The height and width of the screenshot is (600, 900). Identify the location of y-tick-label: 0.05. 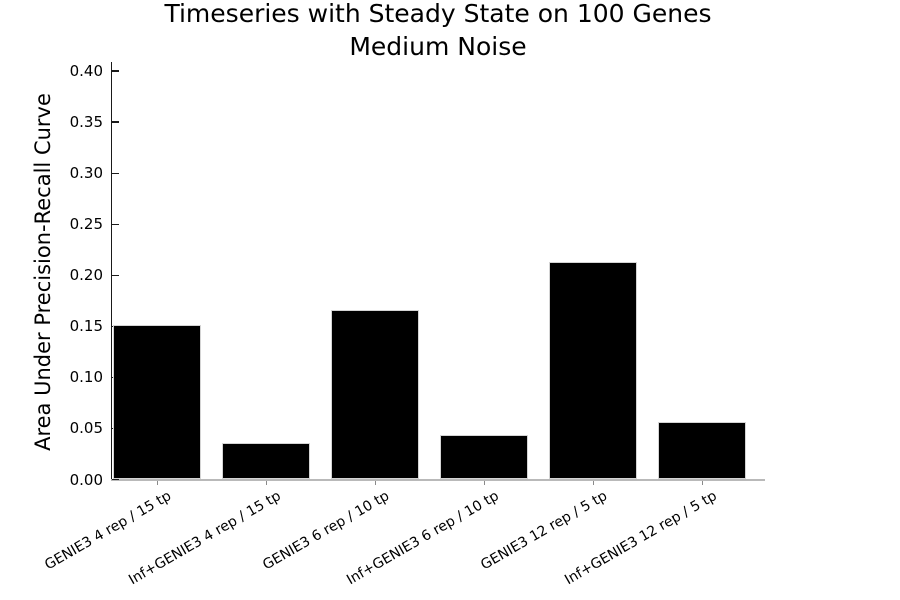
(86, 428).